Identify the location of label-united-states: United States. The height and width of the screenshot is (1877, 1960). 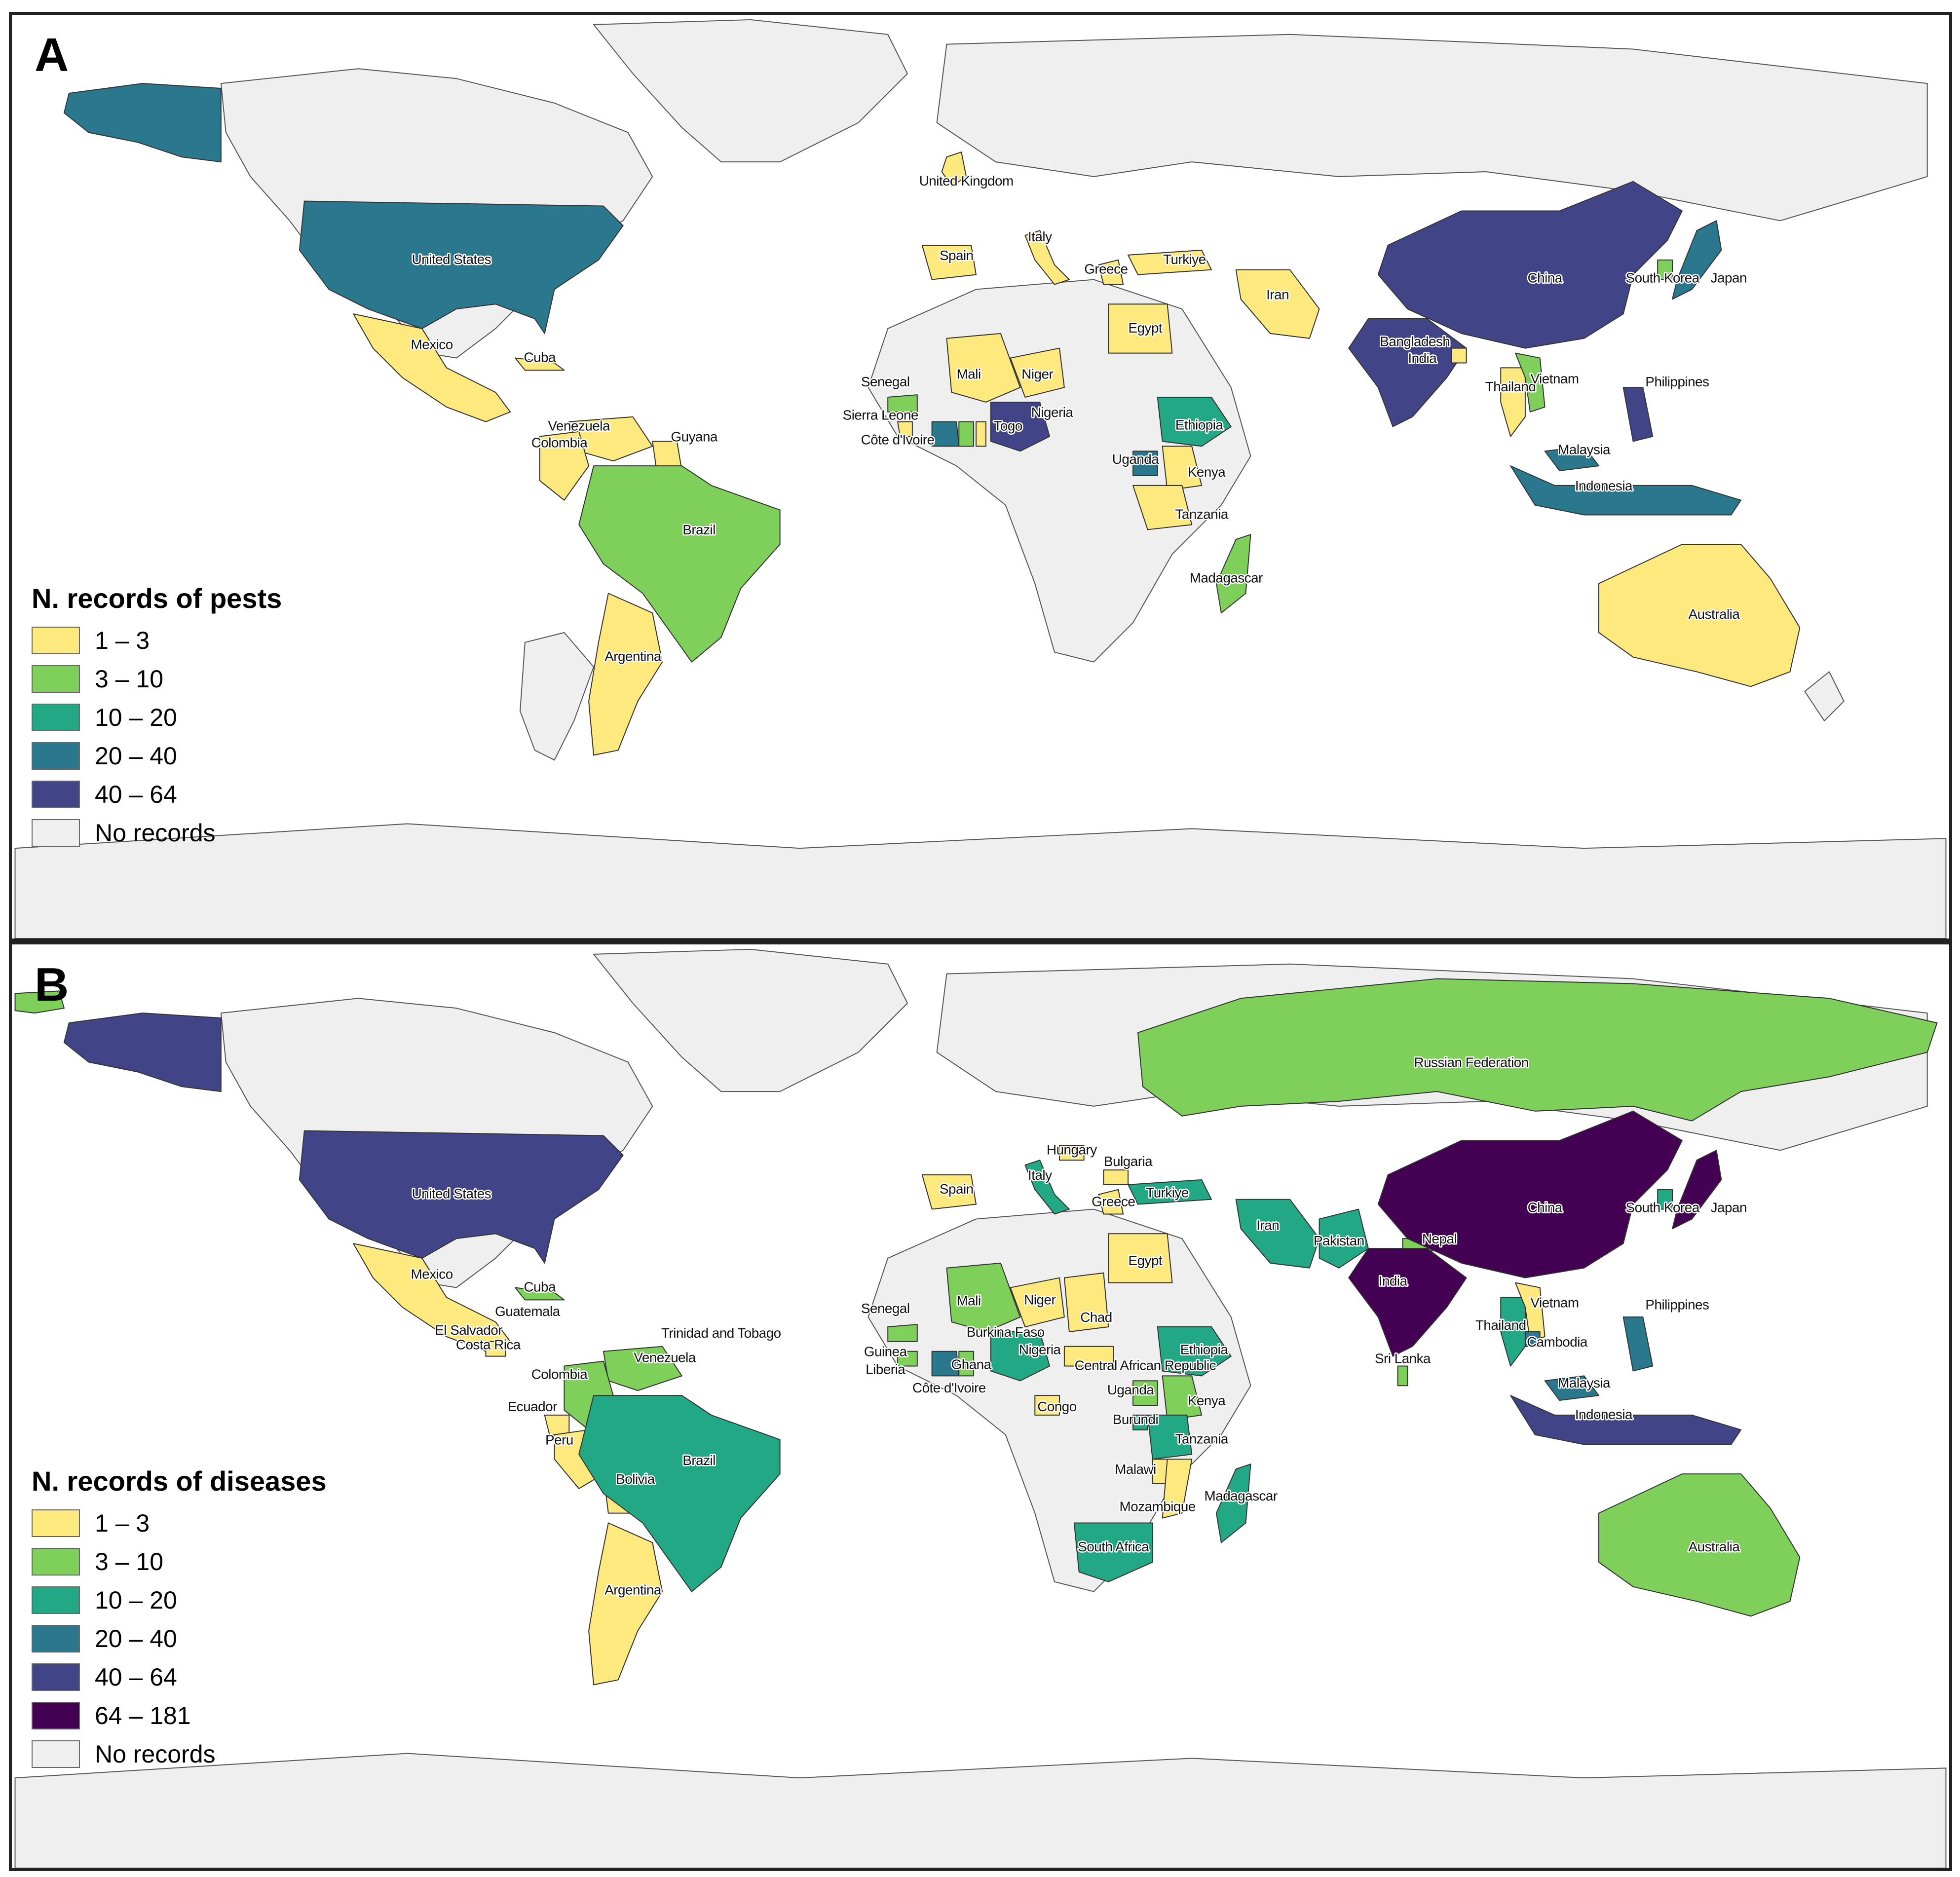
(451, 1193).